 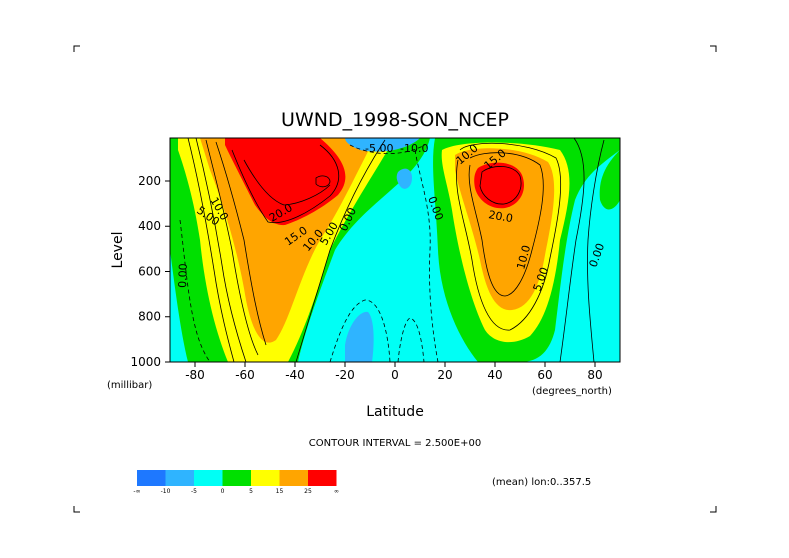 What do you see at coordinates (523, 257) in the screenshot?
I see `contour-label: 10.0` at bounding box center [523, 257].